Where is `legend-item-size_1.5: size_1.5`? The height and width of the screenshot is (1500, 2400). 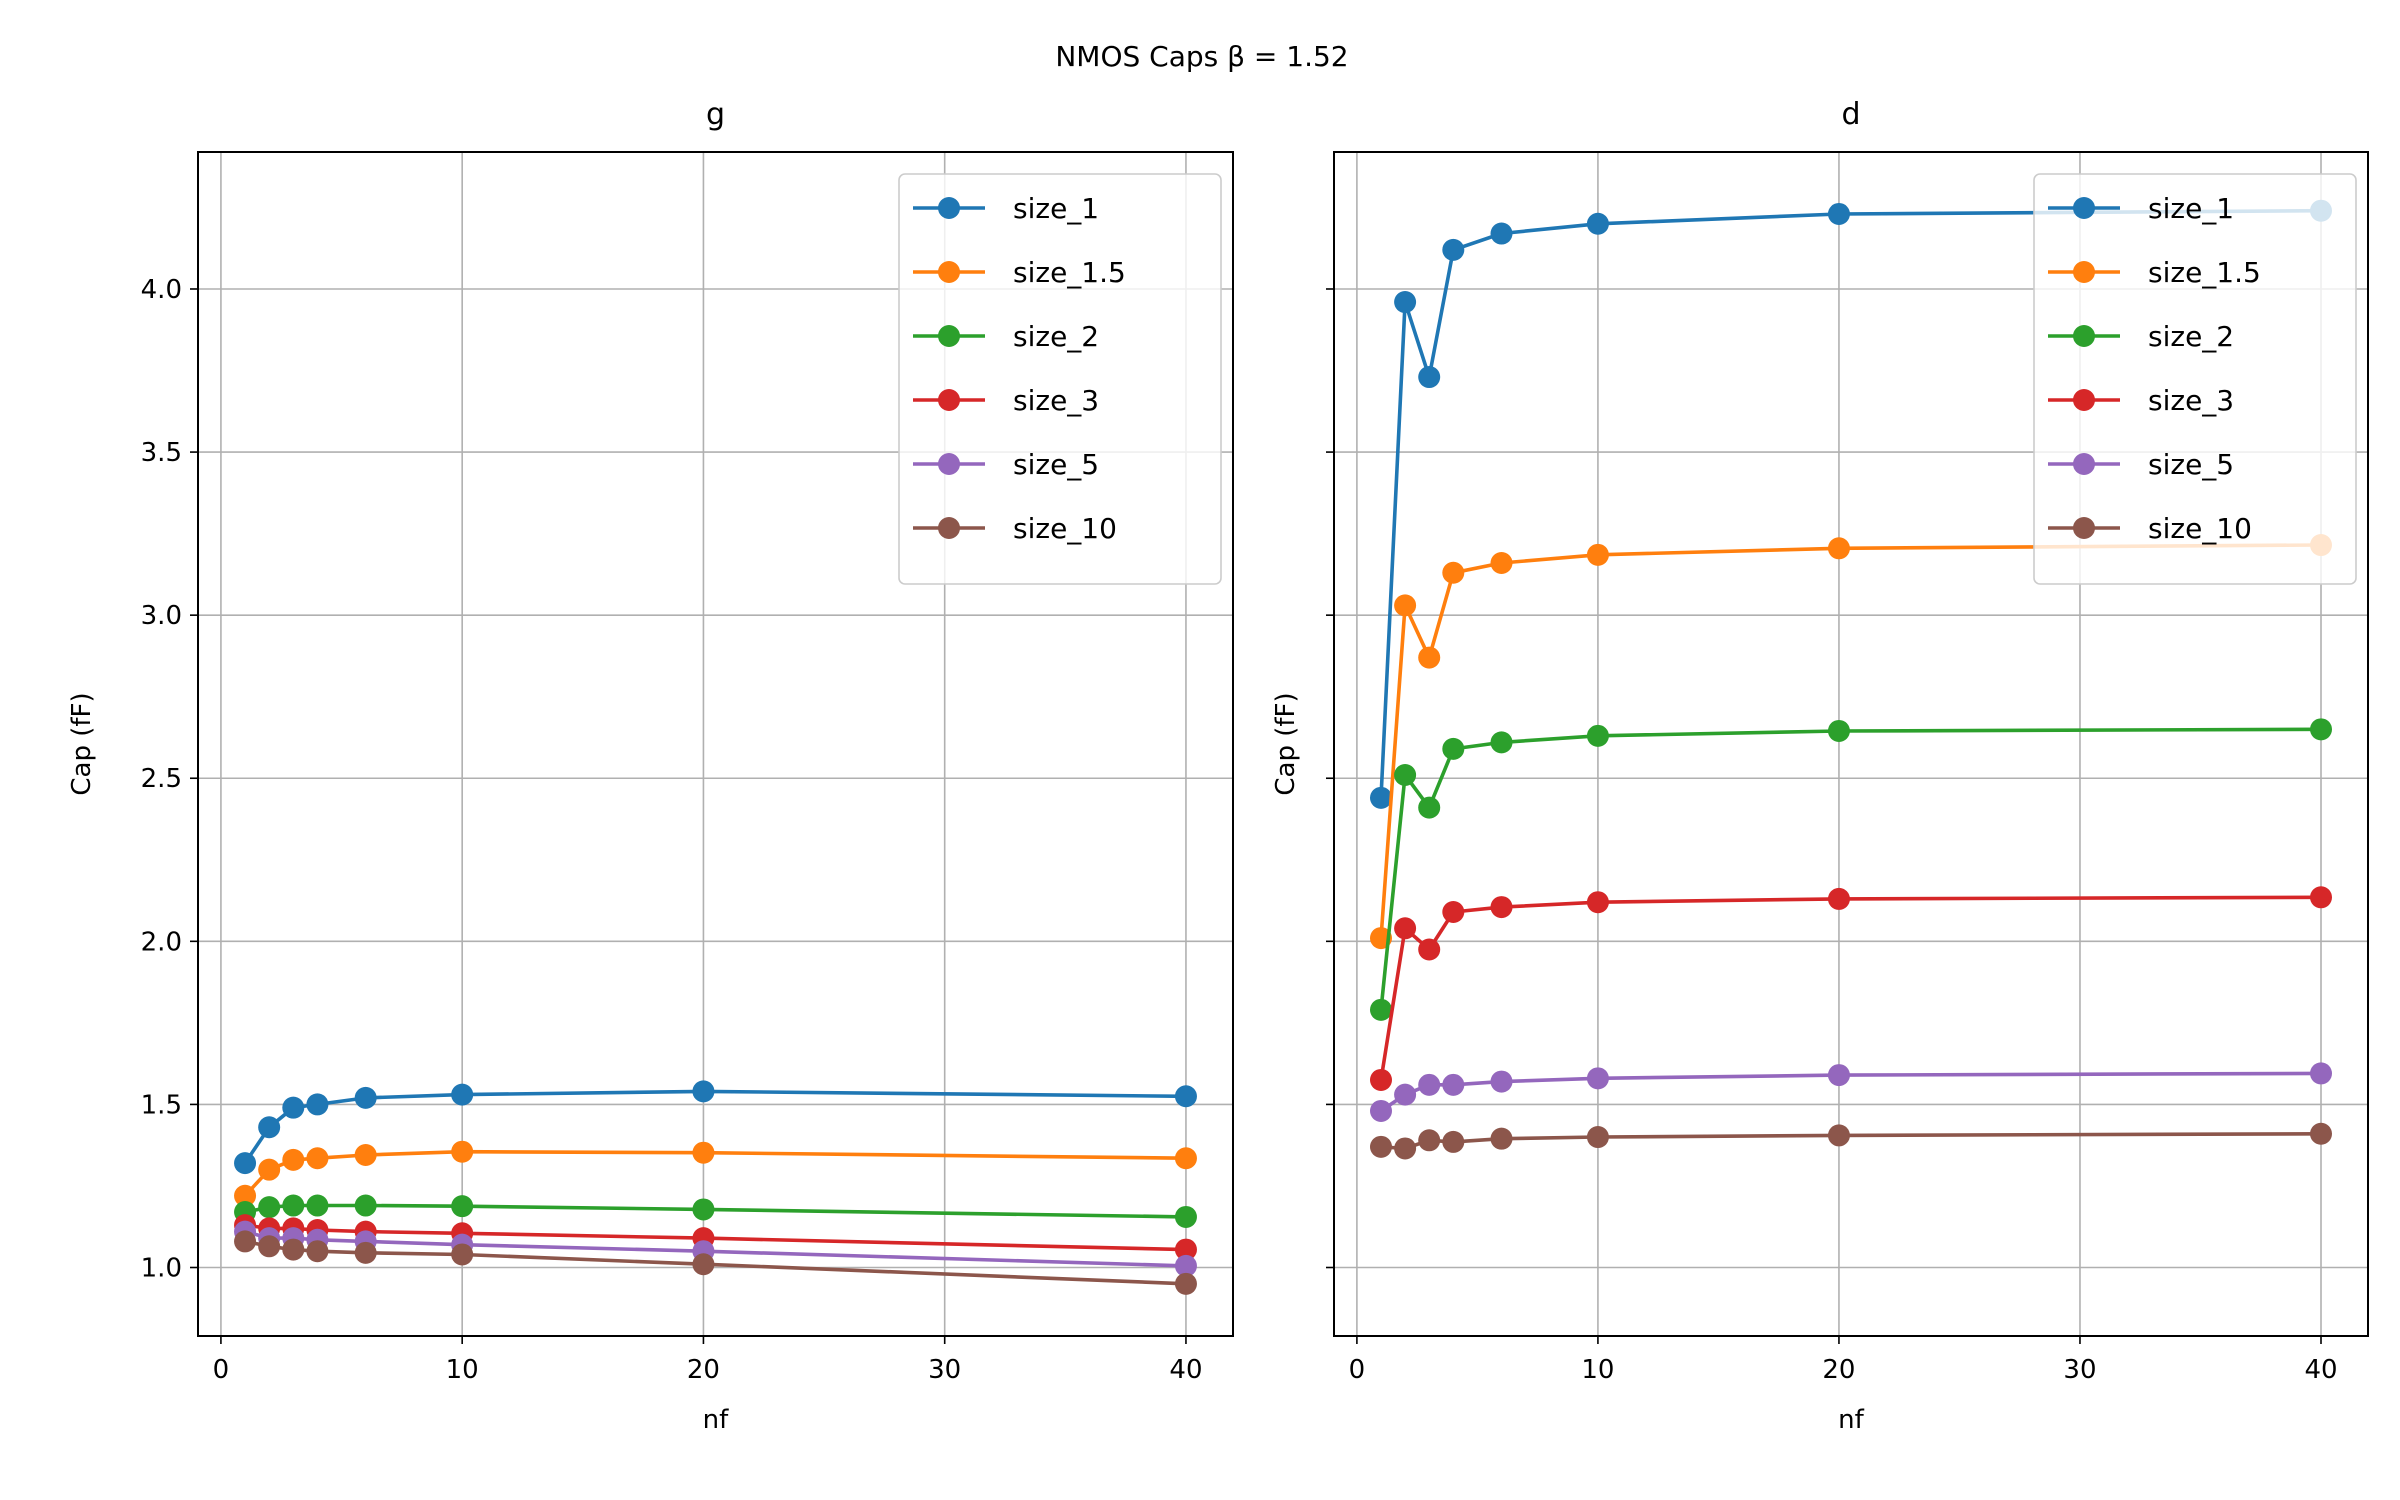 legend-item-size_1.5: size_1.5 is located at coordinates (2154, 272).